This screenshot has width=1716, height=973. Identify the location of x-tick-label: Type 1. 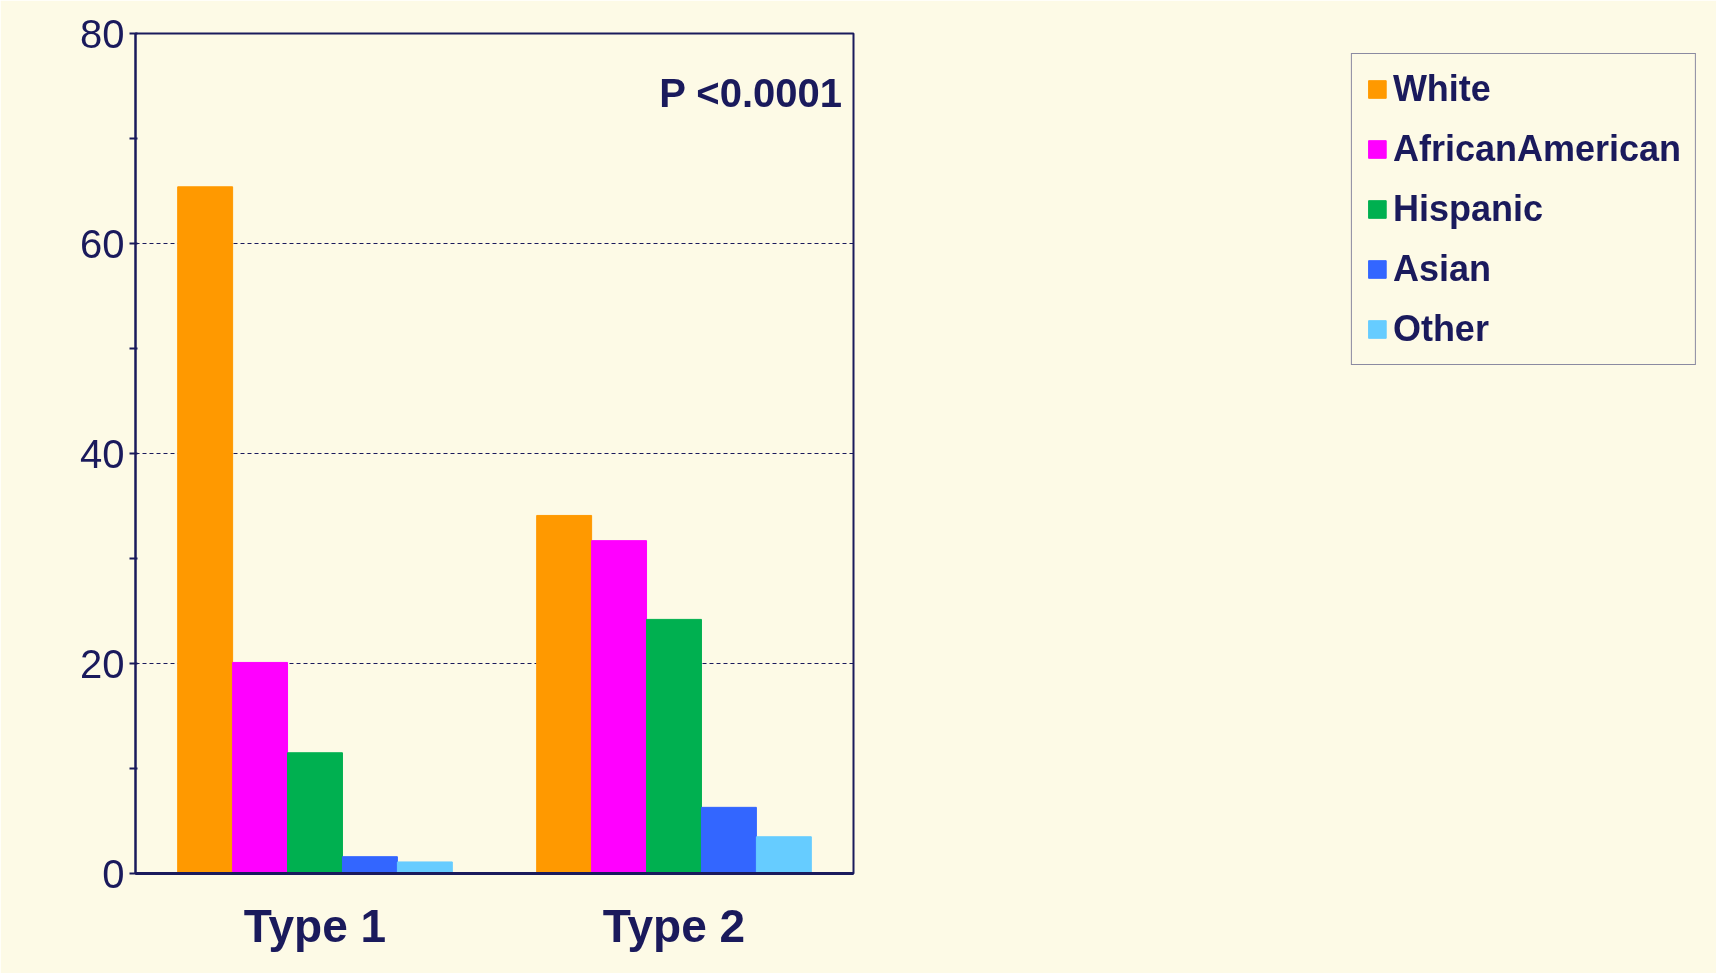
(315, 925).